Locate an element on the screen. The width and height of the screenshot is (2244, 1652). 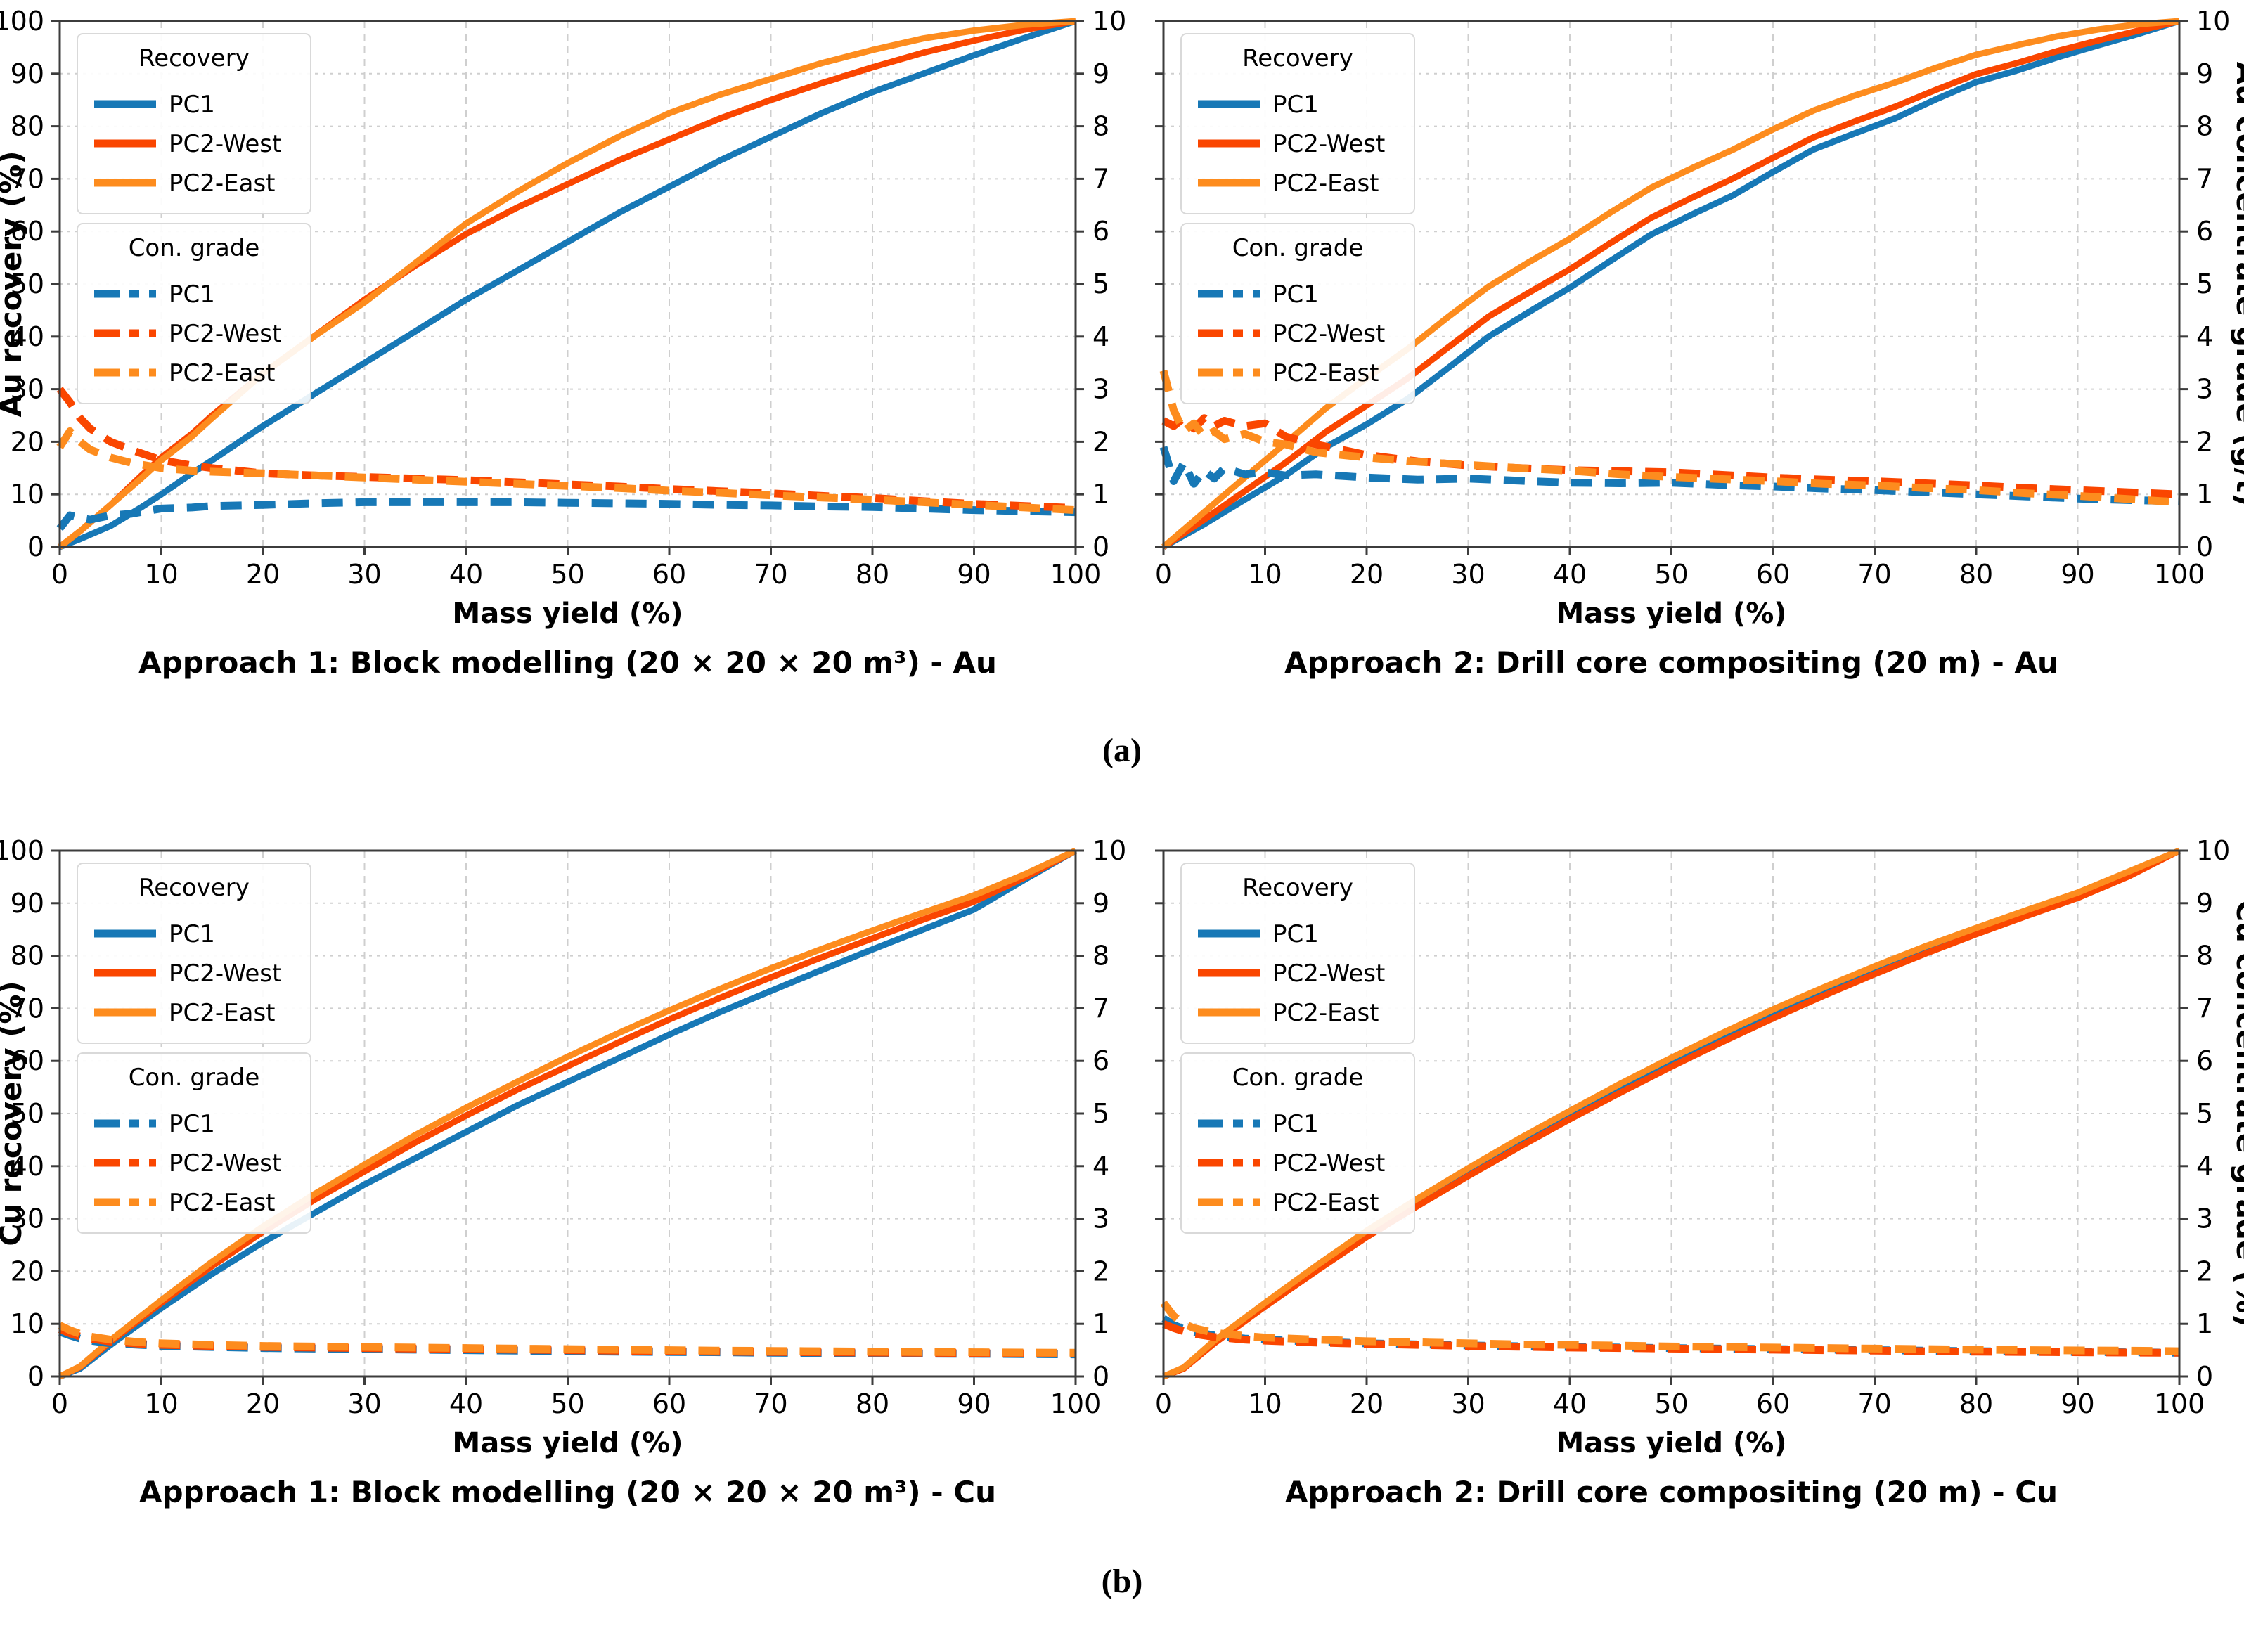
legend-title: Con. grade is located at coordinates (1298, 1078).